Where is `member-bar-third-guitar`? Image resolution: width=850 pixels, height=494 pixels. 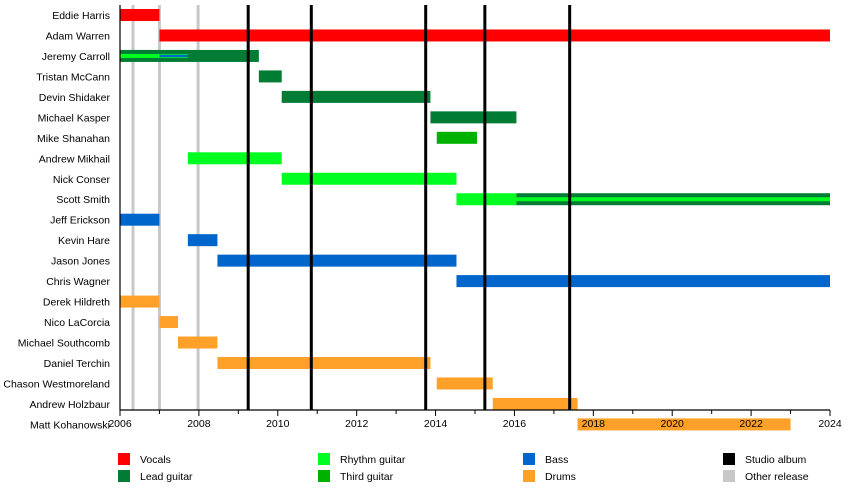
member-bar-third-guitar is located at coordinates (456, 137).